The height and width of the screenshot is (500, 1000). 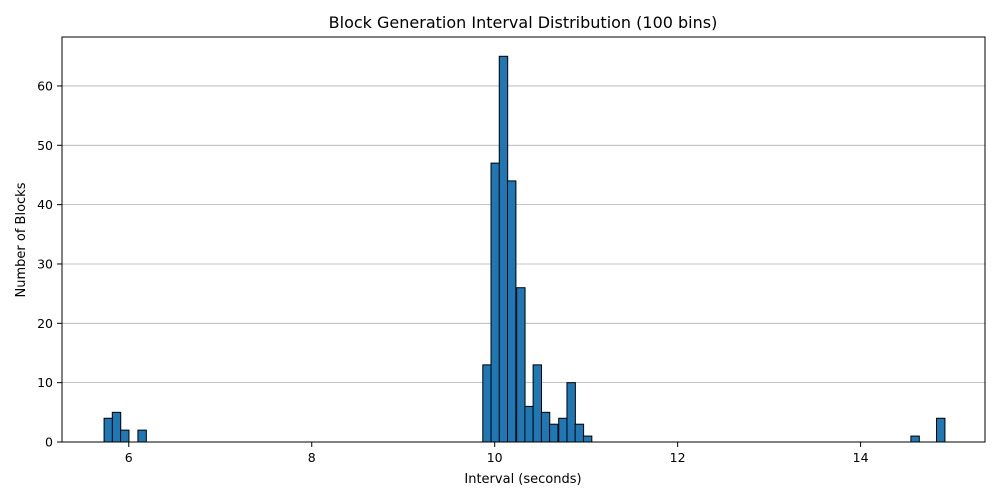 What do you see at coordinates (45, 145) in the screenshot?
I see `y-tick-label: 50` at bounding box center [45, 145].